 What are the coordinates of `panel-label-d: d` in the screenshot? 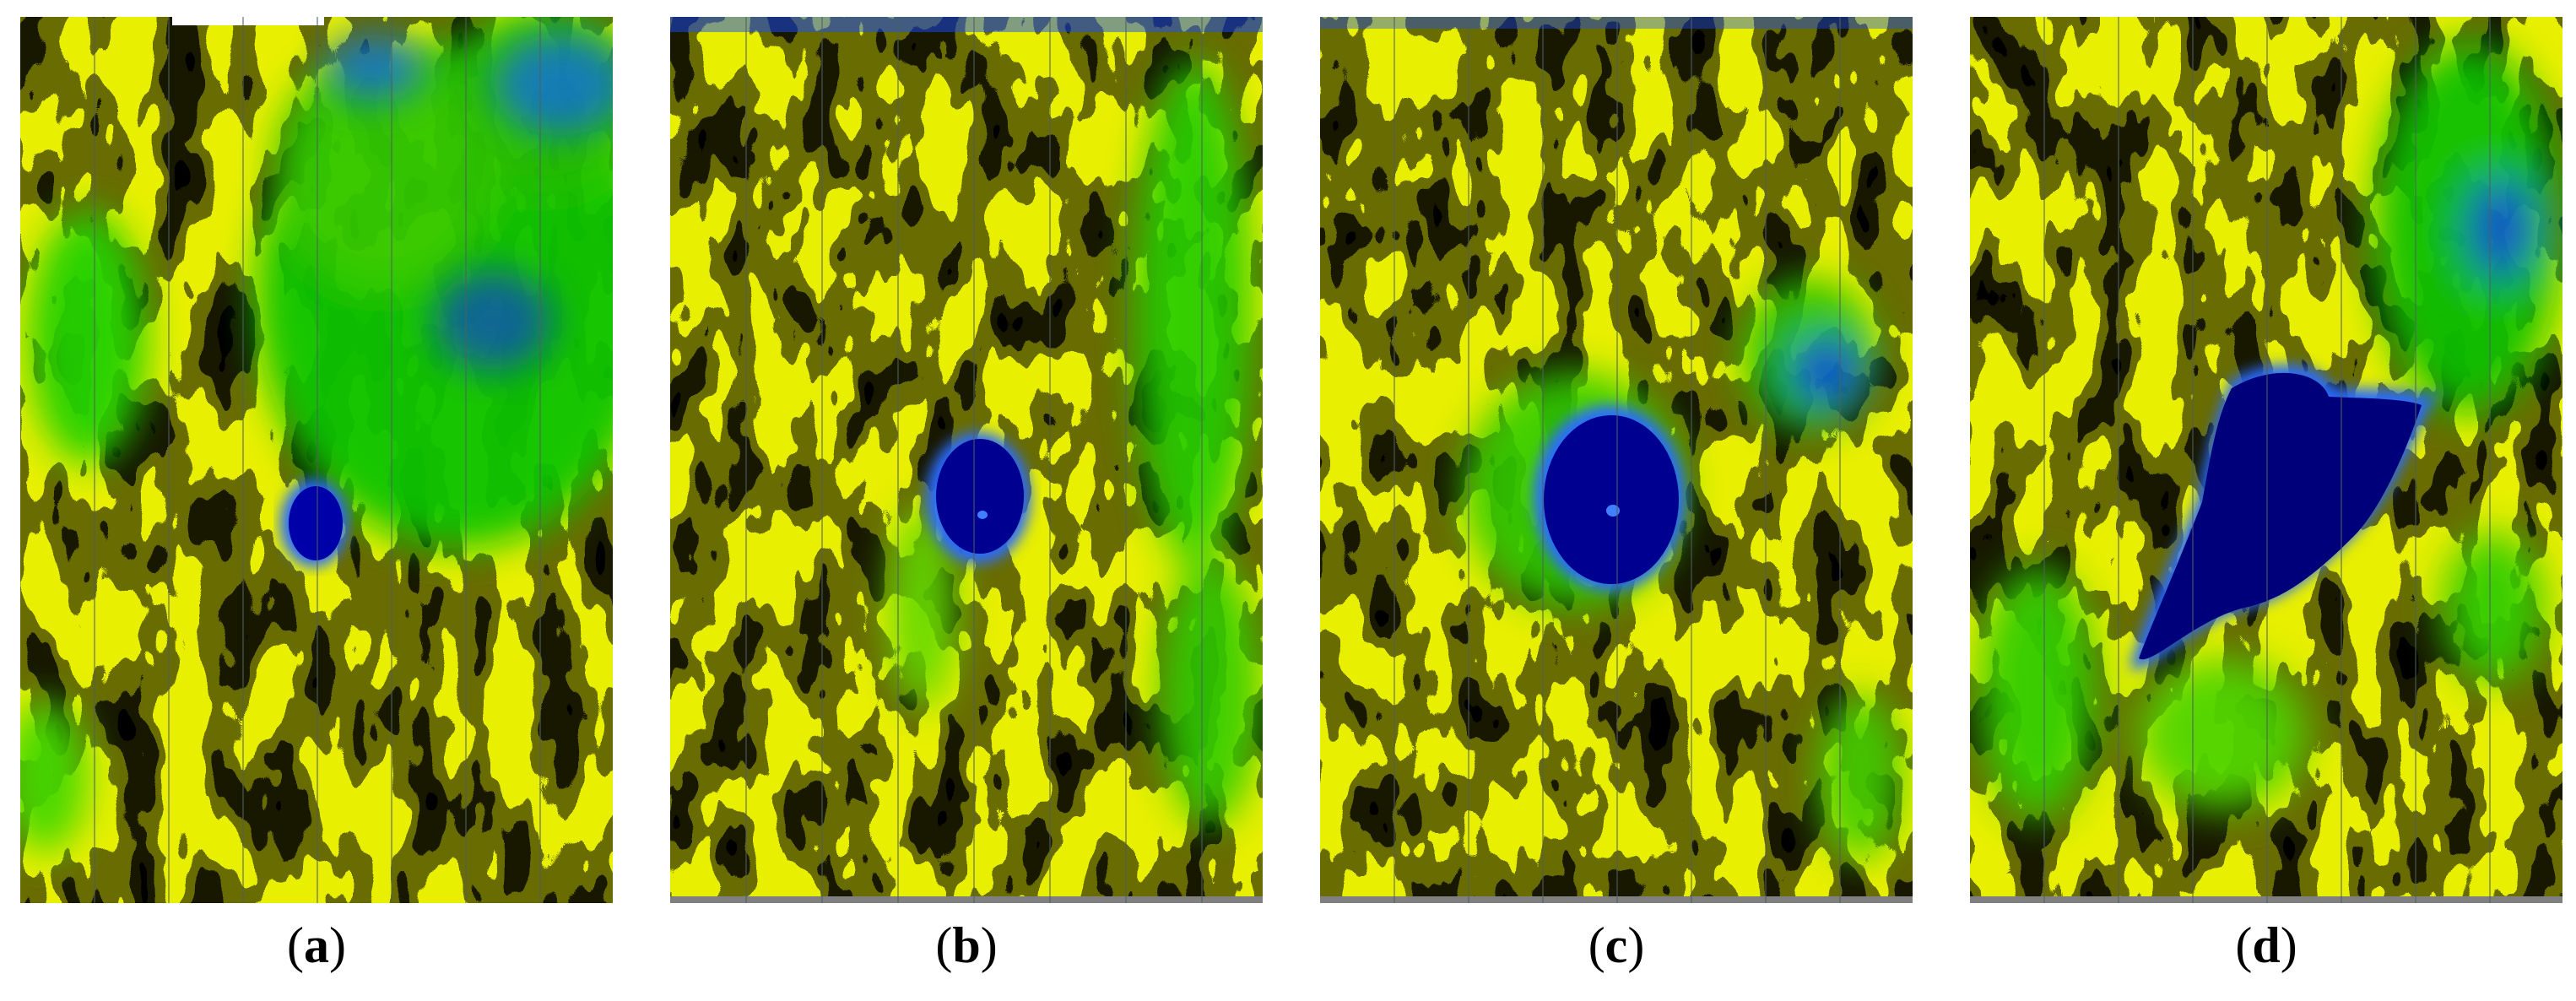 It's located at (2266, 945).